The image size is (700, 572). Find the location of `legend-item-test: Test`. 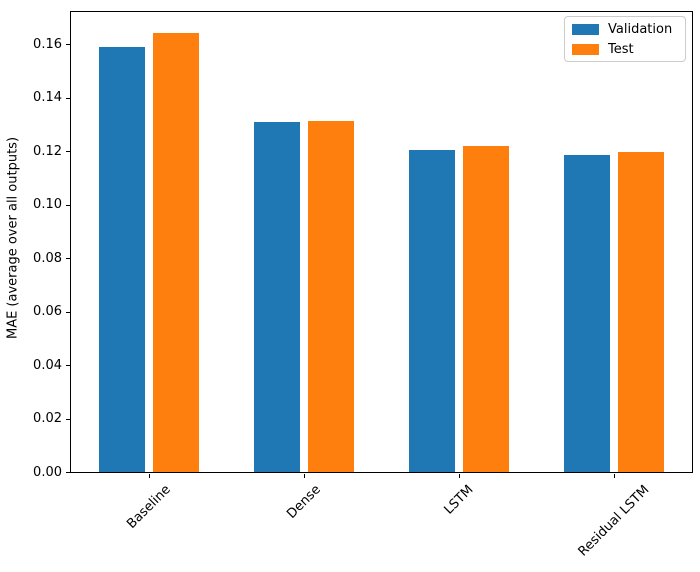

legend-item-test: Test is located at coordinates (625, 49).